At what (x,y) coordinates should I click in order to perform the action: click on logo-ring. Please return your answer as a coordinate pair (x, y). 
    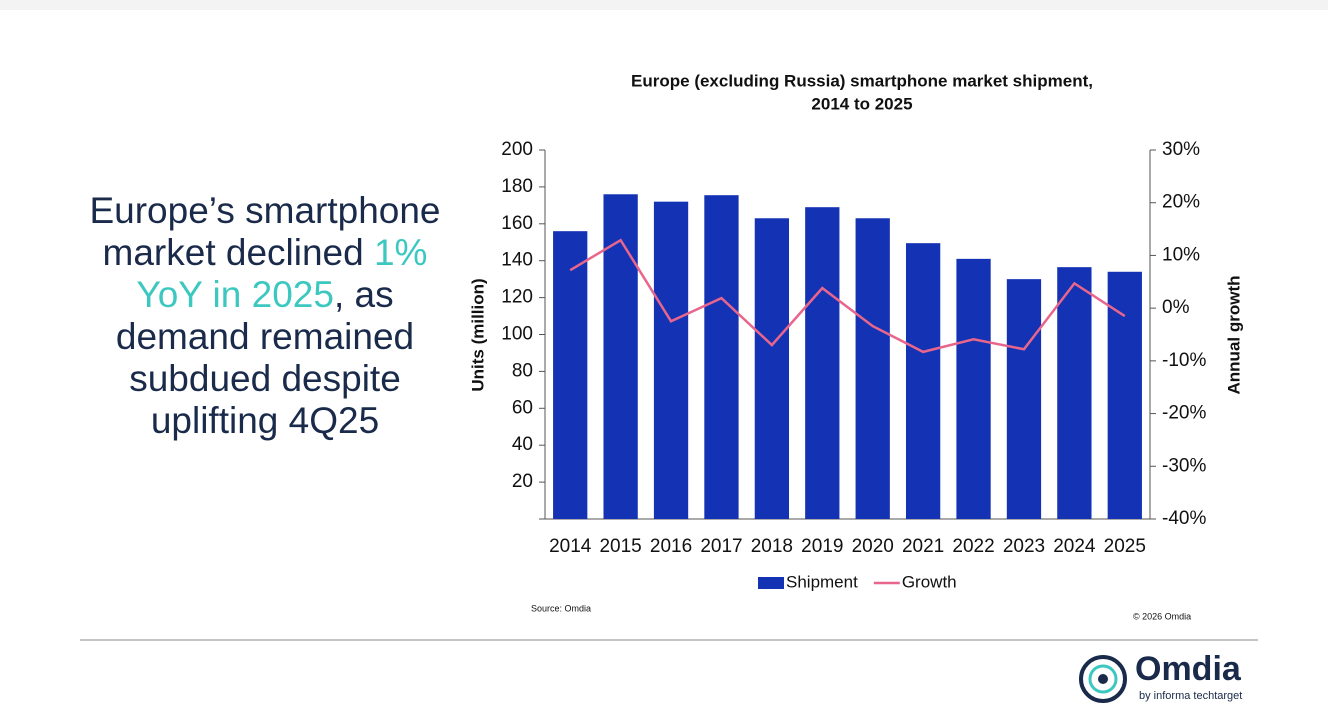
    Looking at the image, I should click on (1103, 679).